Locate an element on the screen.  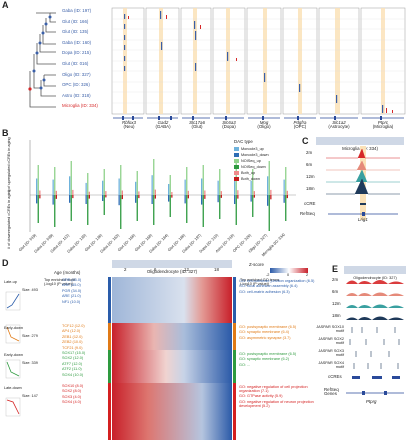
panel-e-refseq-label: RefSeq Genes is located at coordinates (331, 392).